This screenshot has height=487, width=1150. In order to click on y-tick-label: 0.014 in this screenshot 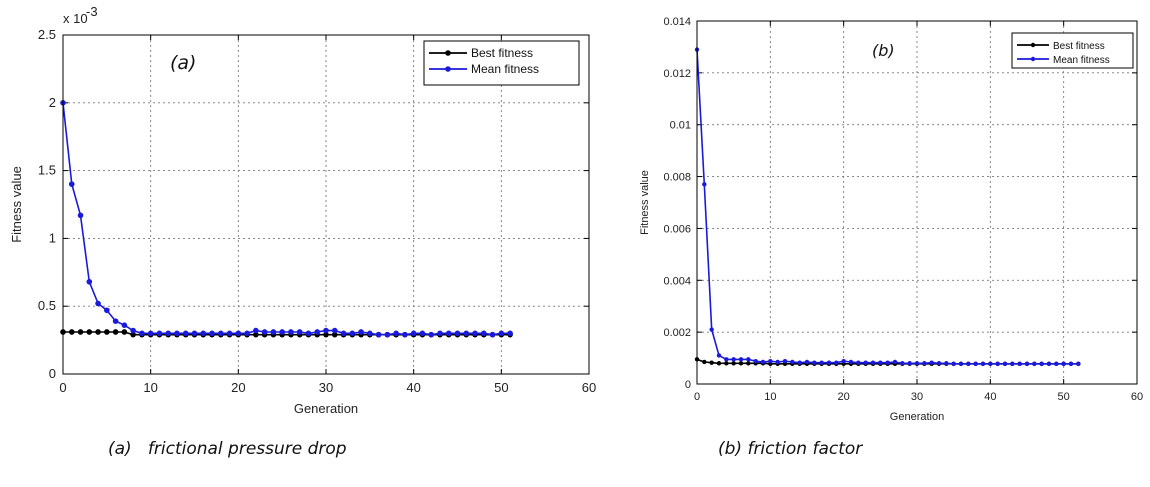, I will do `click(677, 22)`.